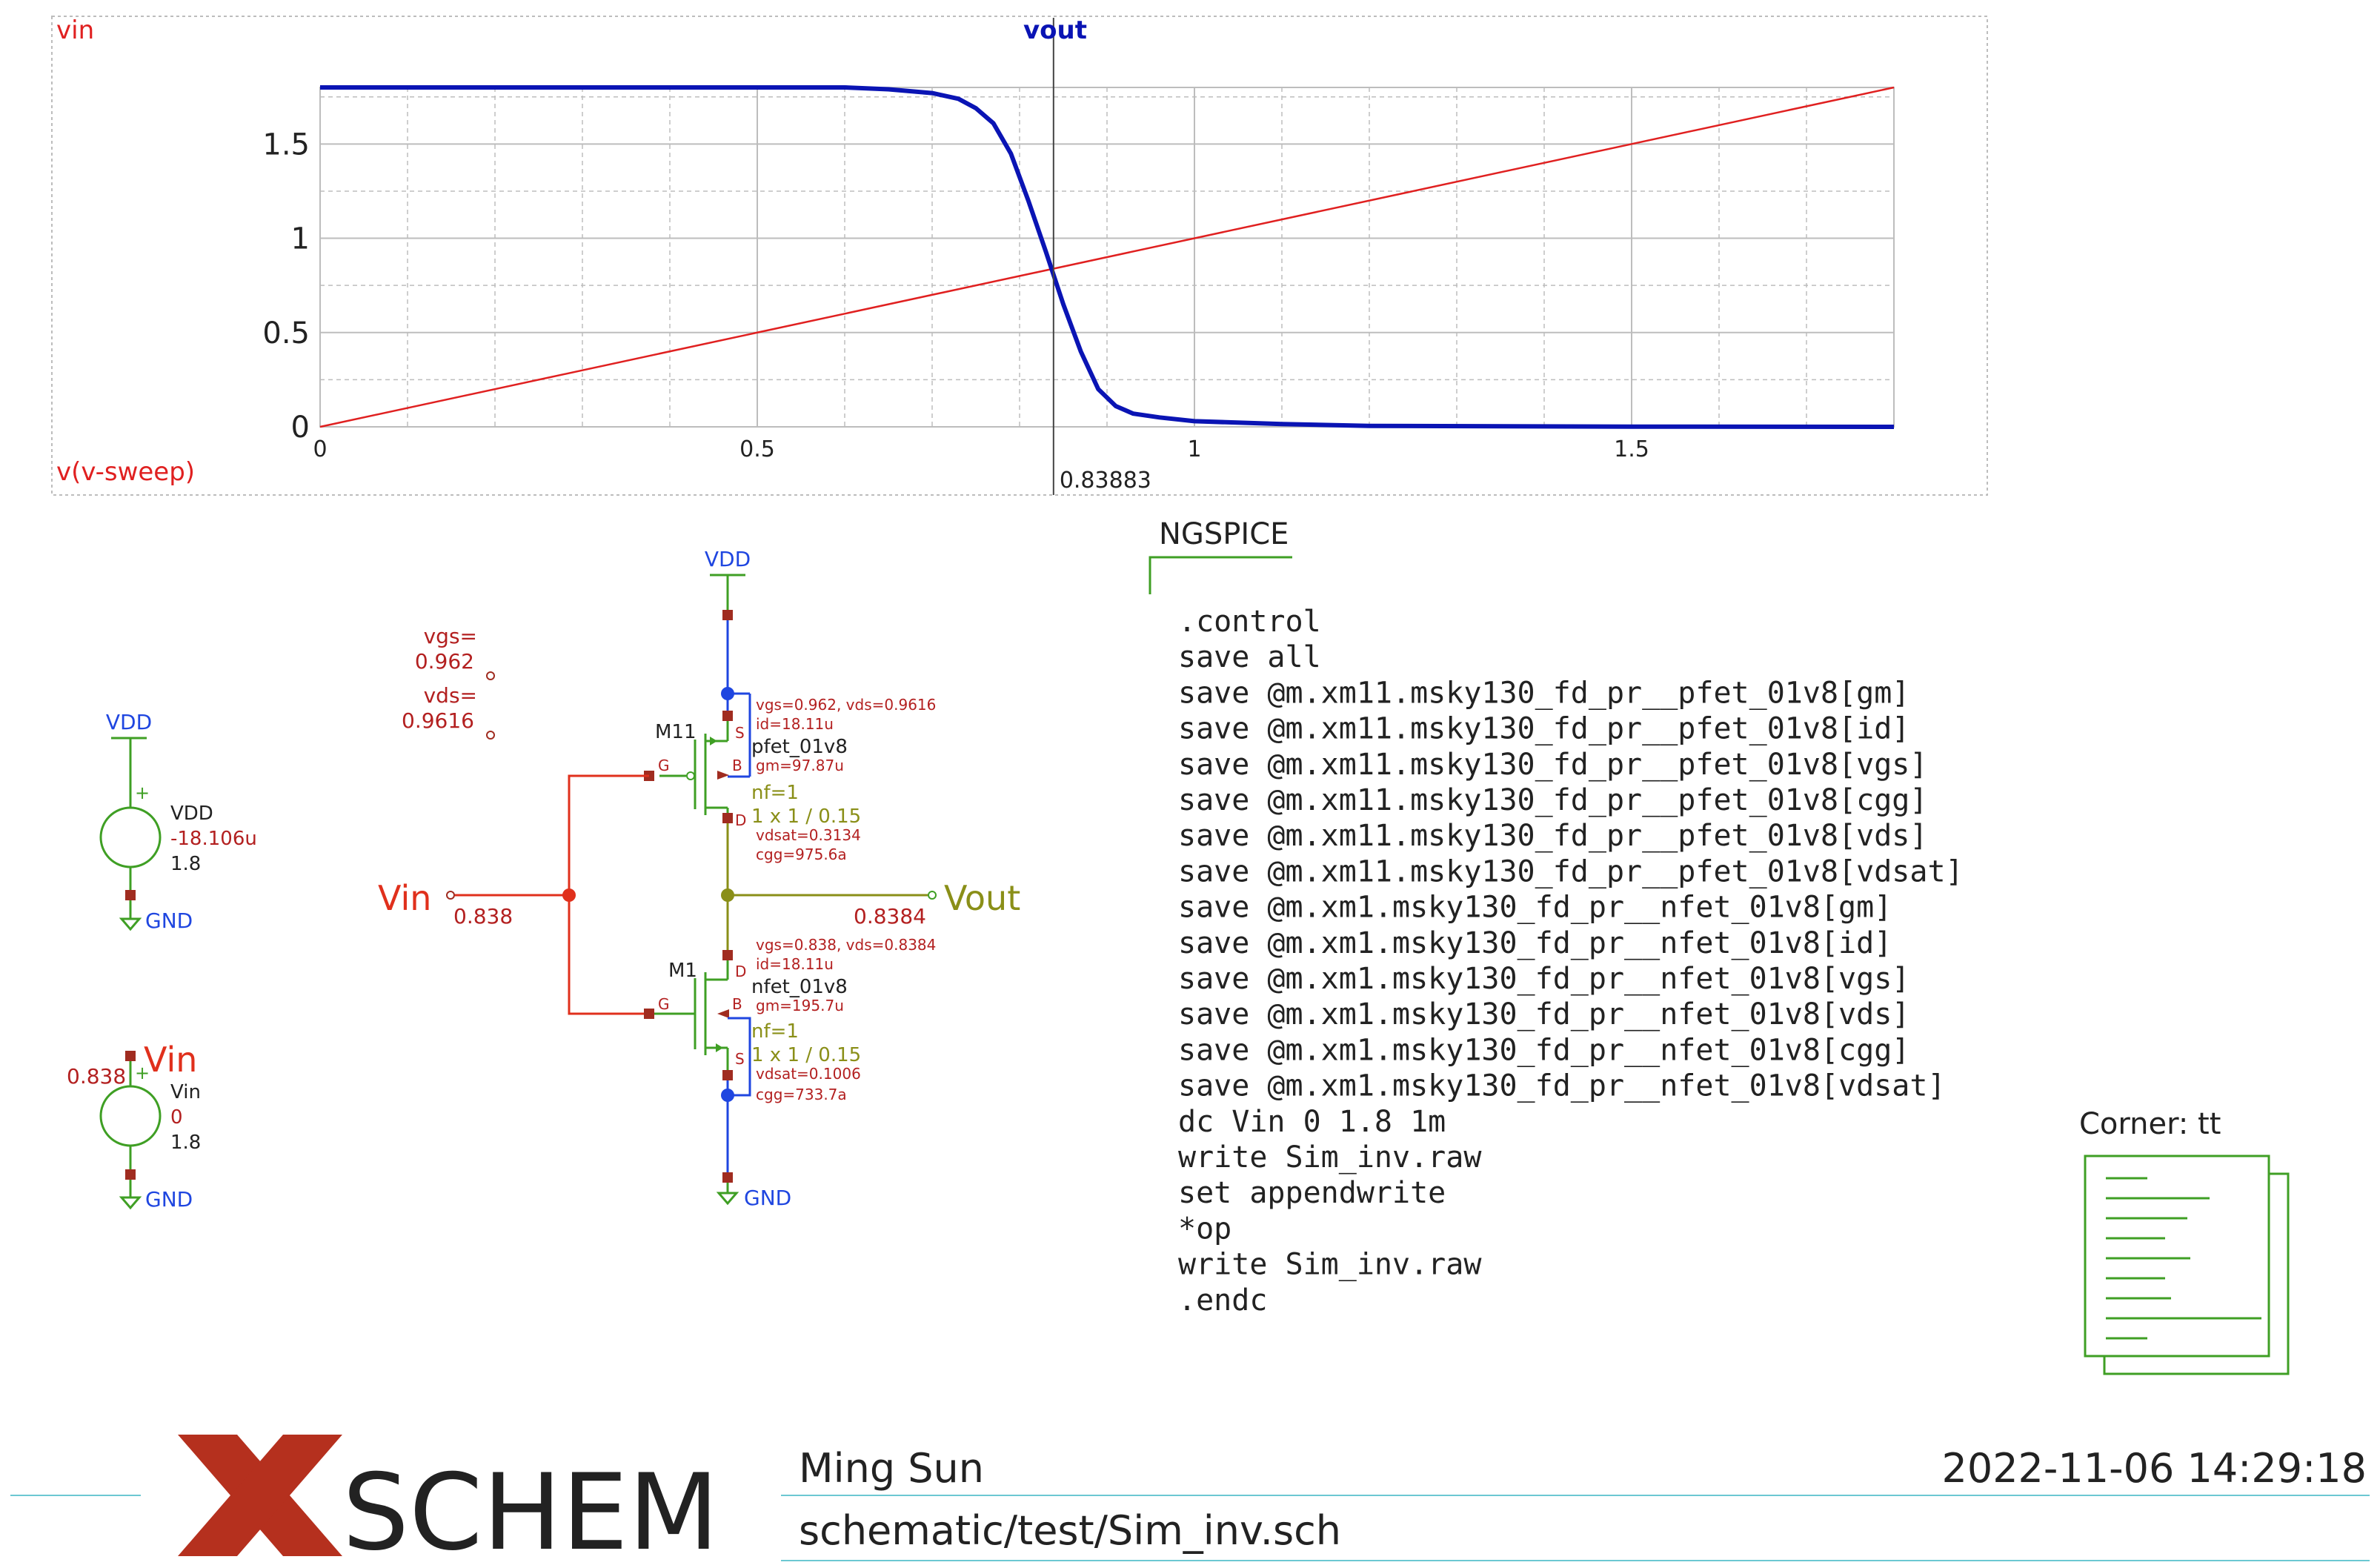 The height and width of the screenshot is (1568, 2380). What do you see at coordinates (691, 1007) in the screenshot?
I see `nmos-transistor-m1` at bounding box center [691, 1007].